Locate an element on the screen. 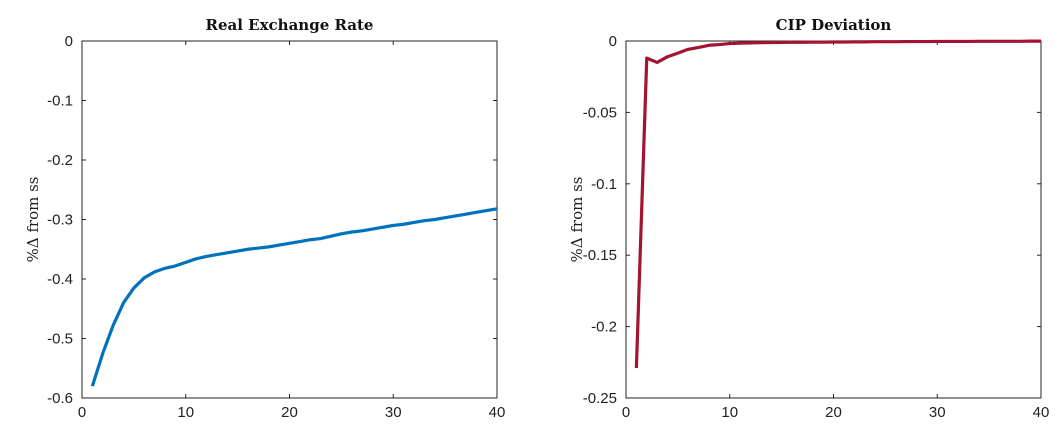 The image size is (1061, 432). y-tick-label: -0.5 is located at coordinates (60, 339).